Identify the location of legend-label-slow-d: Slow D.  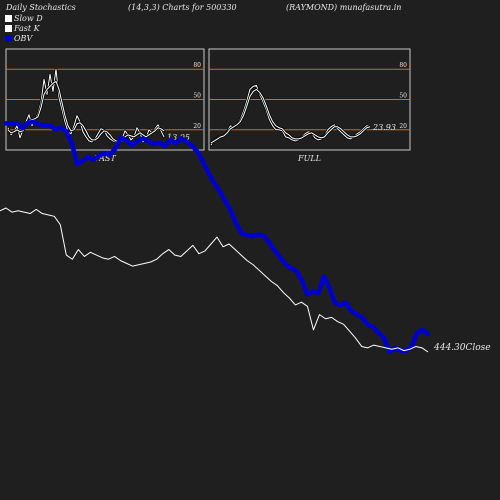
(28, 18).